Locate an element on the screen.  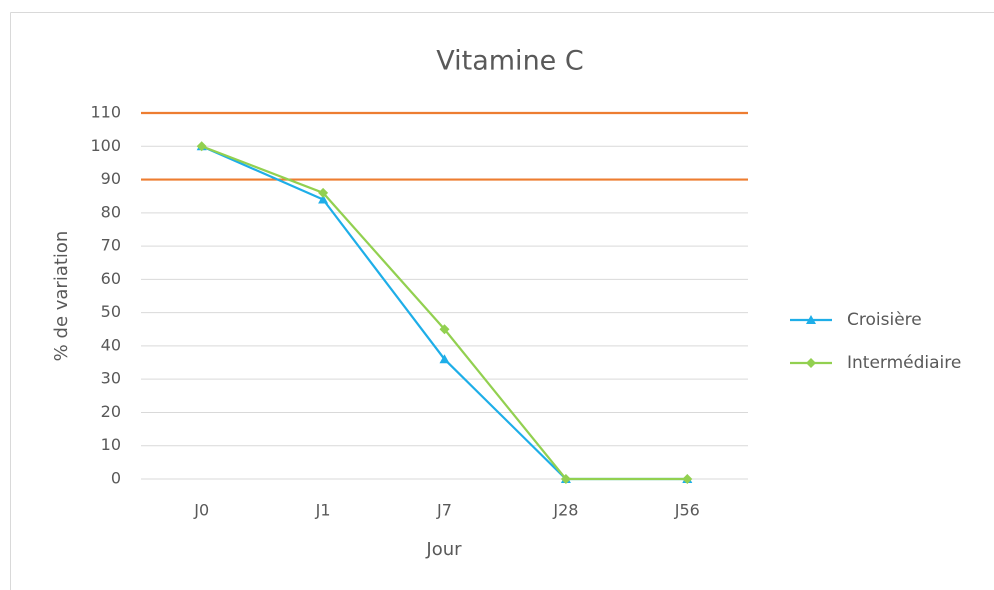
x-tick-label: J1 is located at coordinates (323, 510).